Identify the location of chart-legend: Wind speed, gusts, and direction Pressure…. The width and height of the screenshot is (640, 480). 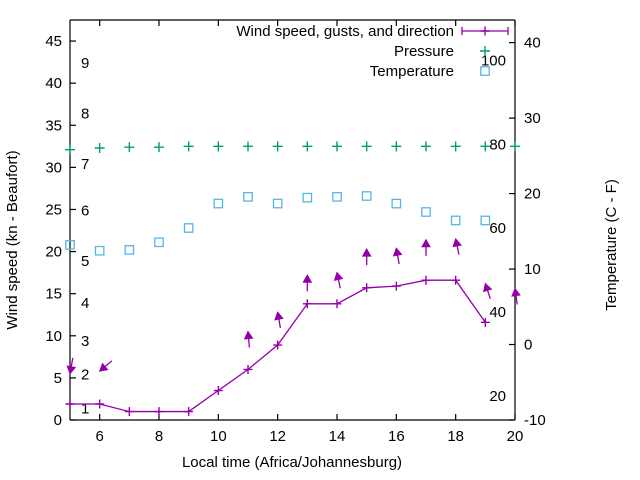
(372, 51).